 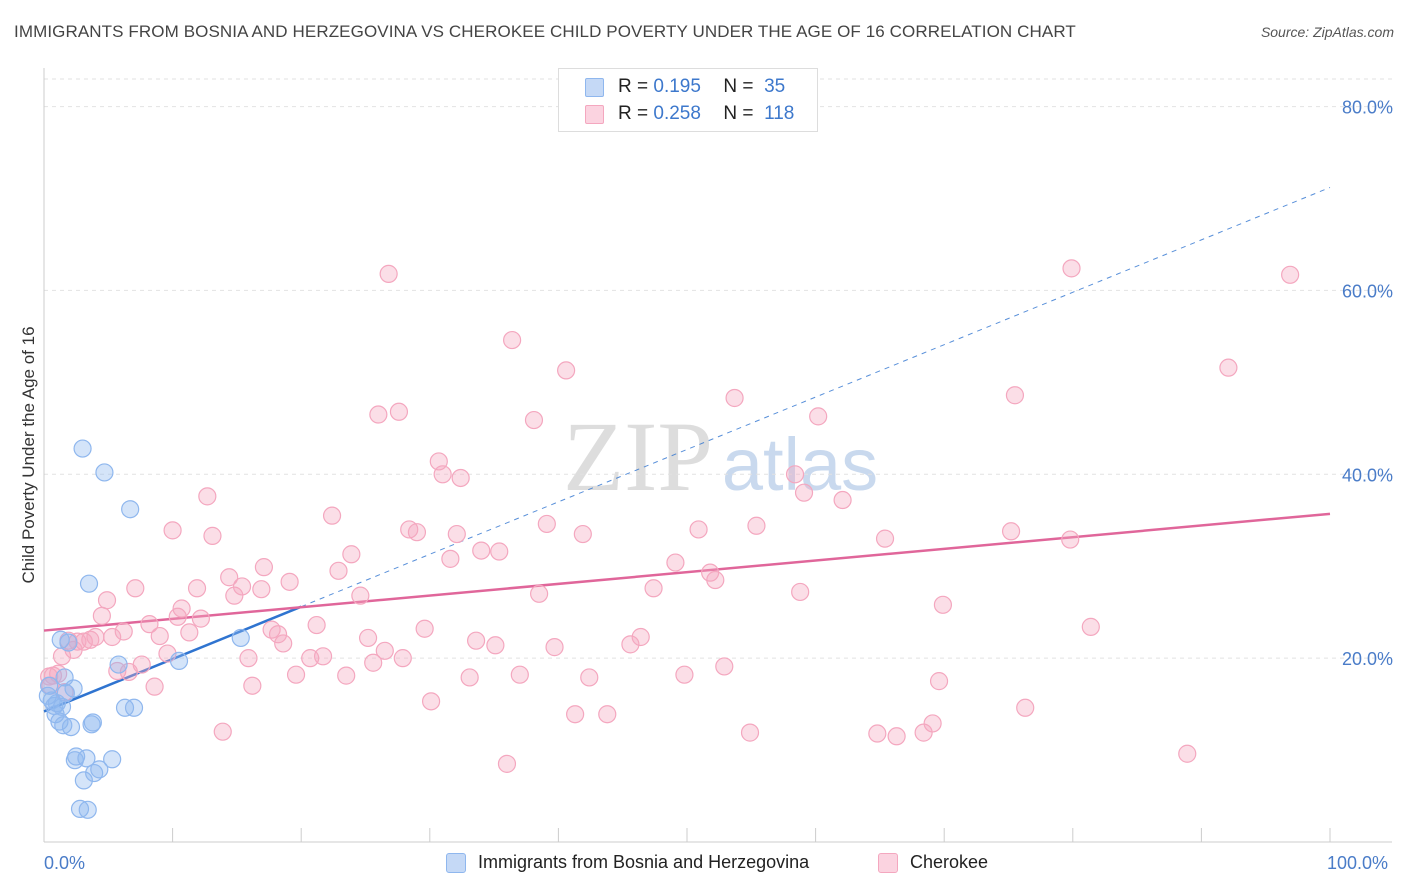 I want to click on y-tick-label: 80.0%, so click(x=1367, y=108).